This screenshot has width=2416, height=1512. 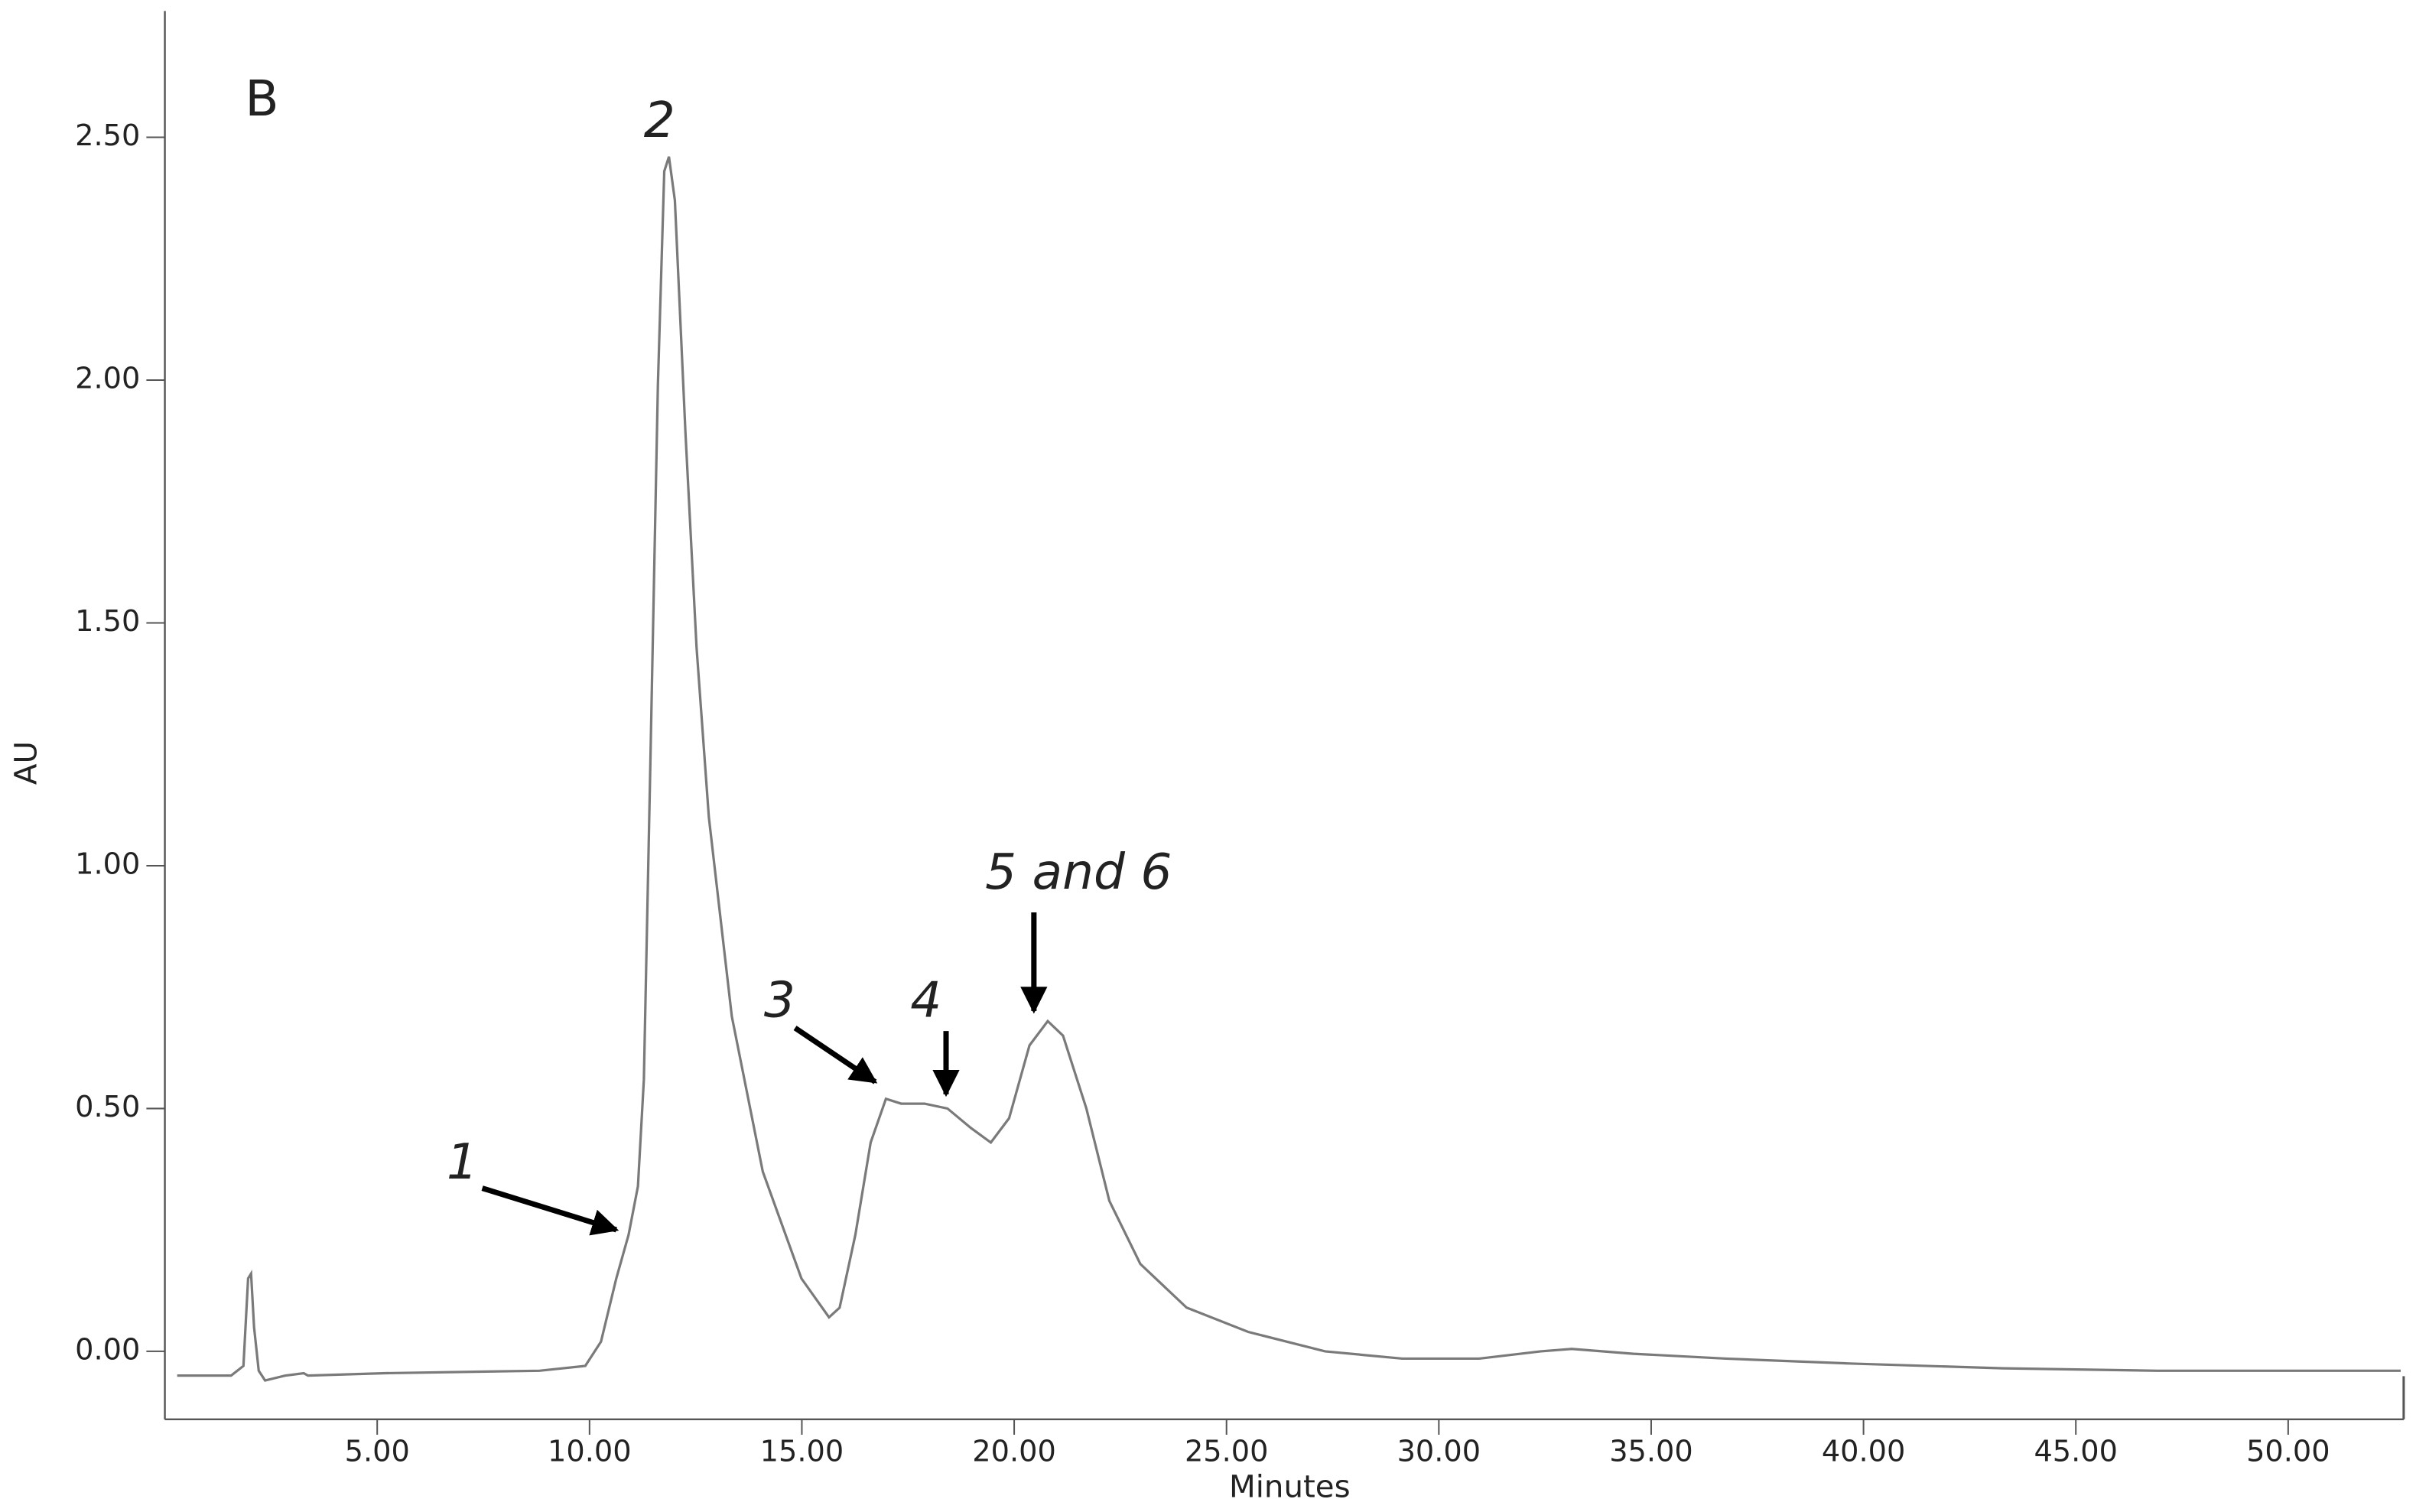 What do you see at coordinates (779, 1000) in the screenshot?
I see `peak-annotation: 3` at bounding box center [779, 1000].